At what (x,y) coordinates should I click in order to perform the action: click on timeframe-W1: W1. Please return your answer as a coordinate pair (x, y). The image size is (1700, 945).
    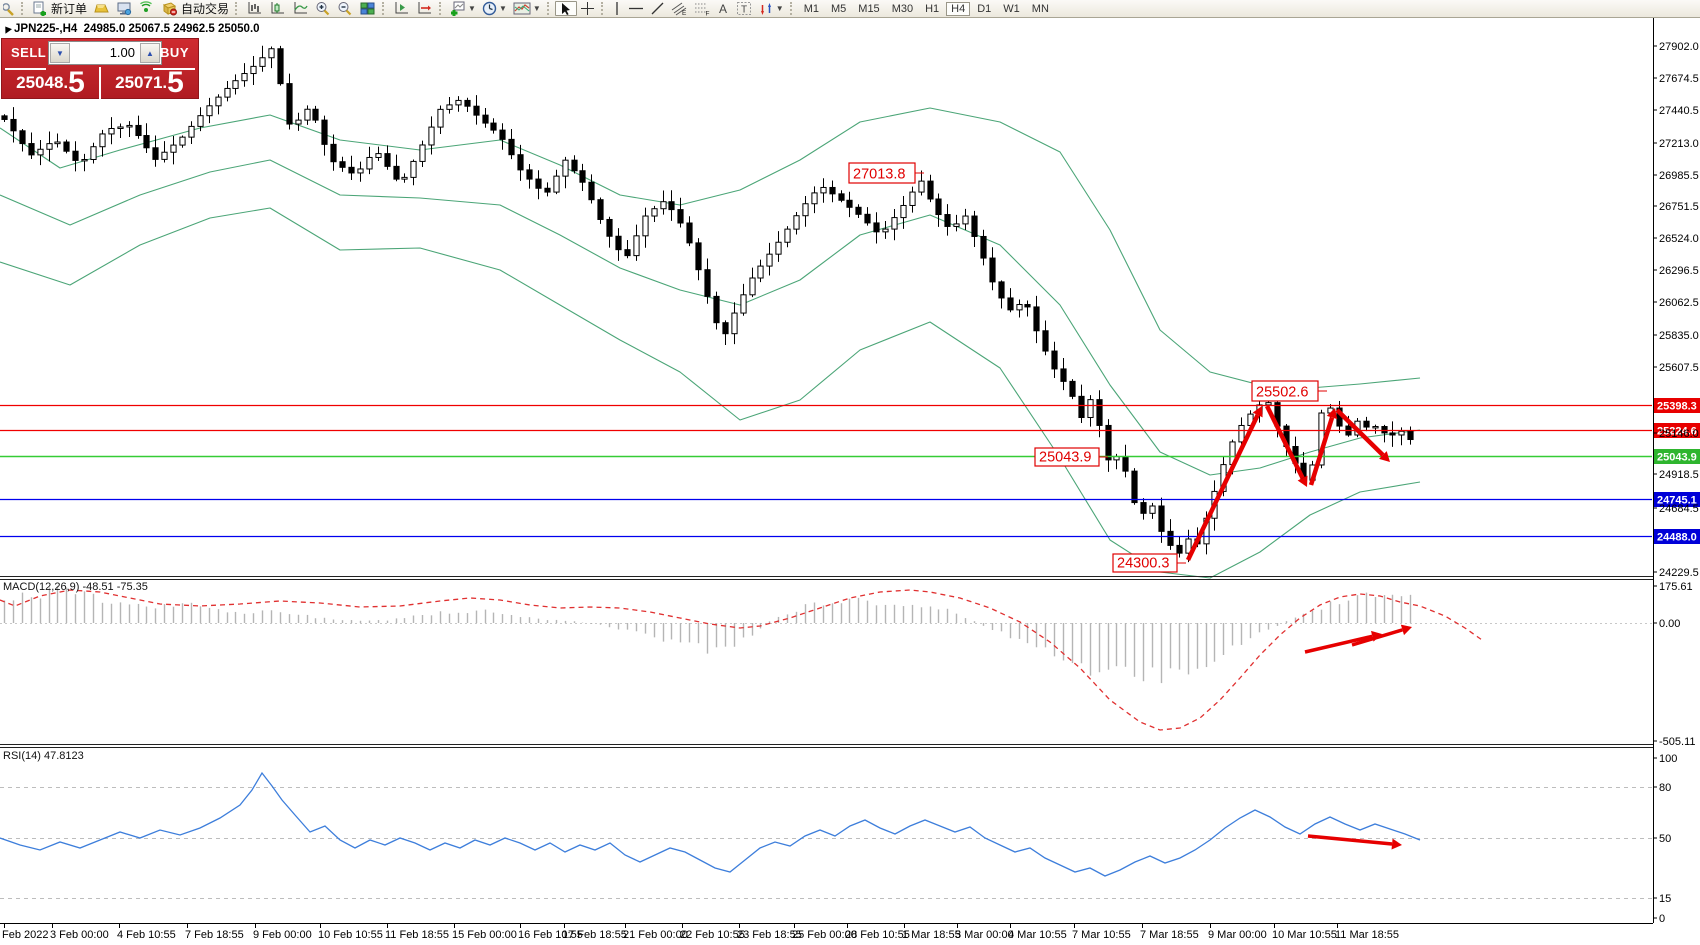
    Looking at the image, I should click on (1011, 8).